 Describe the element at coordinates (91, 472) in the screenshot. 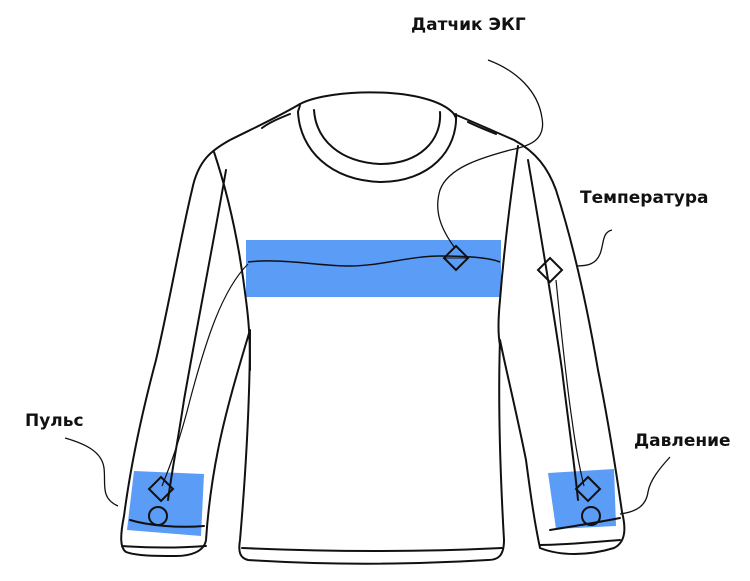

I see `pulse-leader-line` at that location.